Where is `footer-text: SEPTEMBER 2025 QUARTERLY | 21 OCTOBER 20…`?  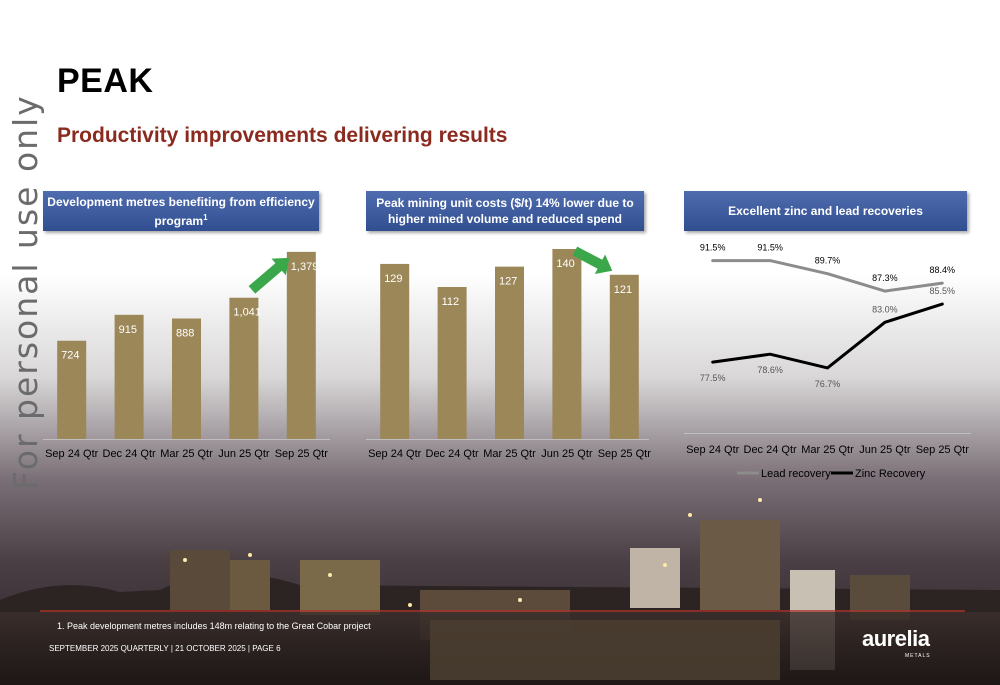
footer-text: SEPTEMBER 2025 QUARTERLY | 21 OCTOBER 20… is located at coordinates (165, 648).